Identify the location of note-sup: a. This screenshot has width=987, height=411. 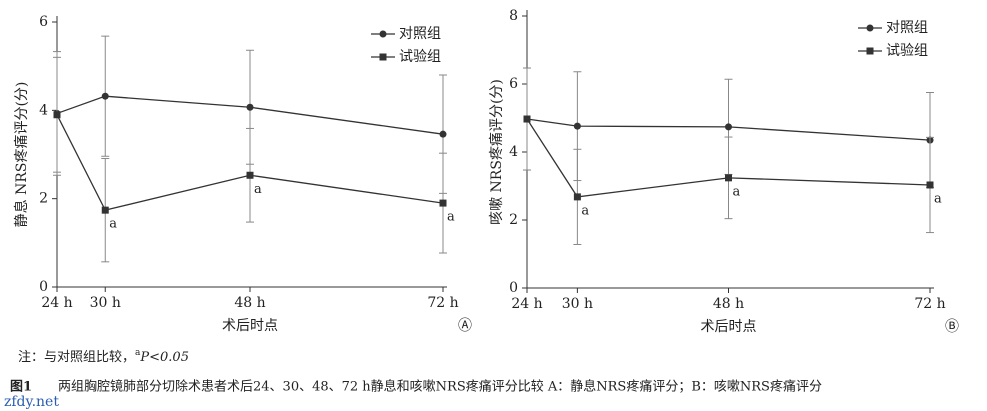
(138, 353).